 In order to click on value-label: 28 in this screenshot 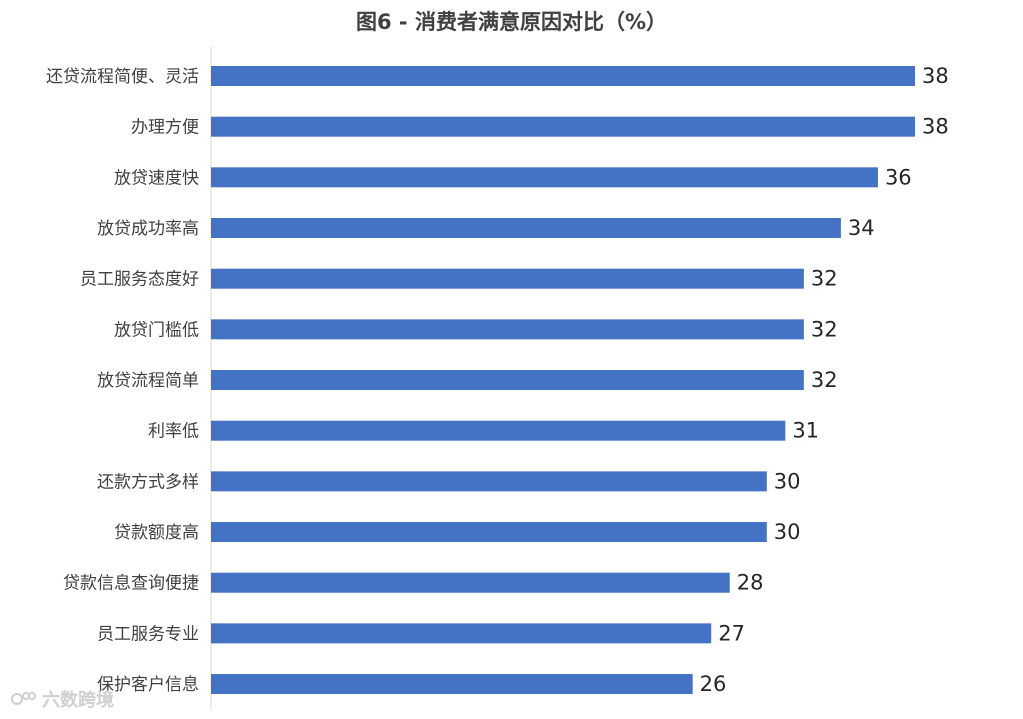, I will do `click(750, 583)`.